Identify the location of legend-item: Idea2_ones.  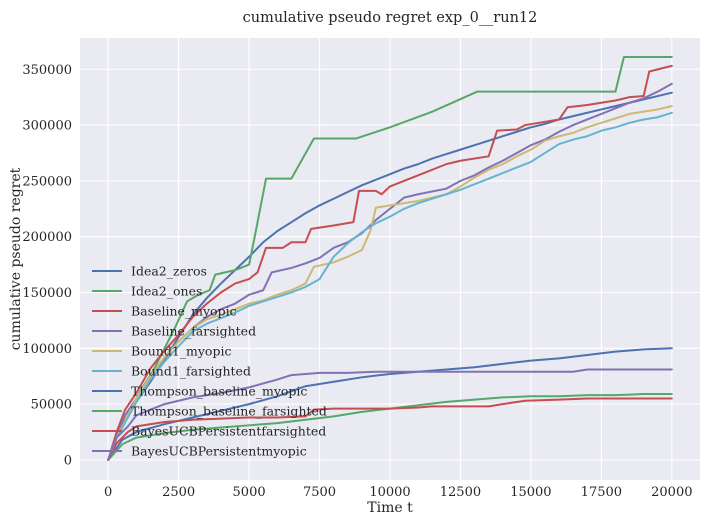
(147, 291).